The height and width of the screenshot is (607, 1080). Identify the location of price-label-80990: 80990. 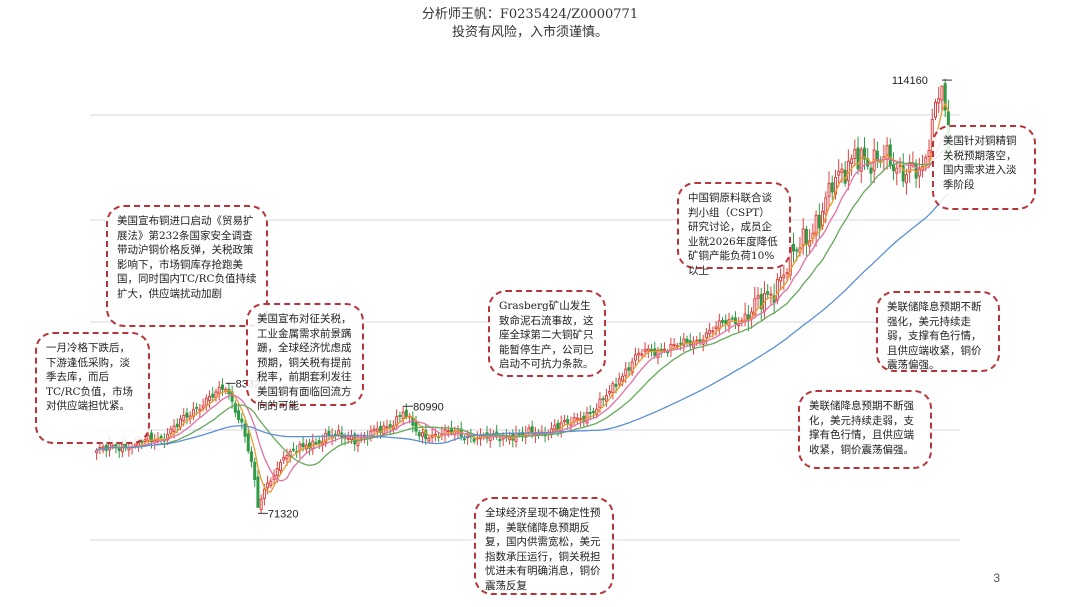
(428, 407).